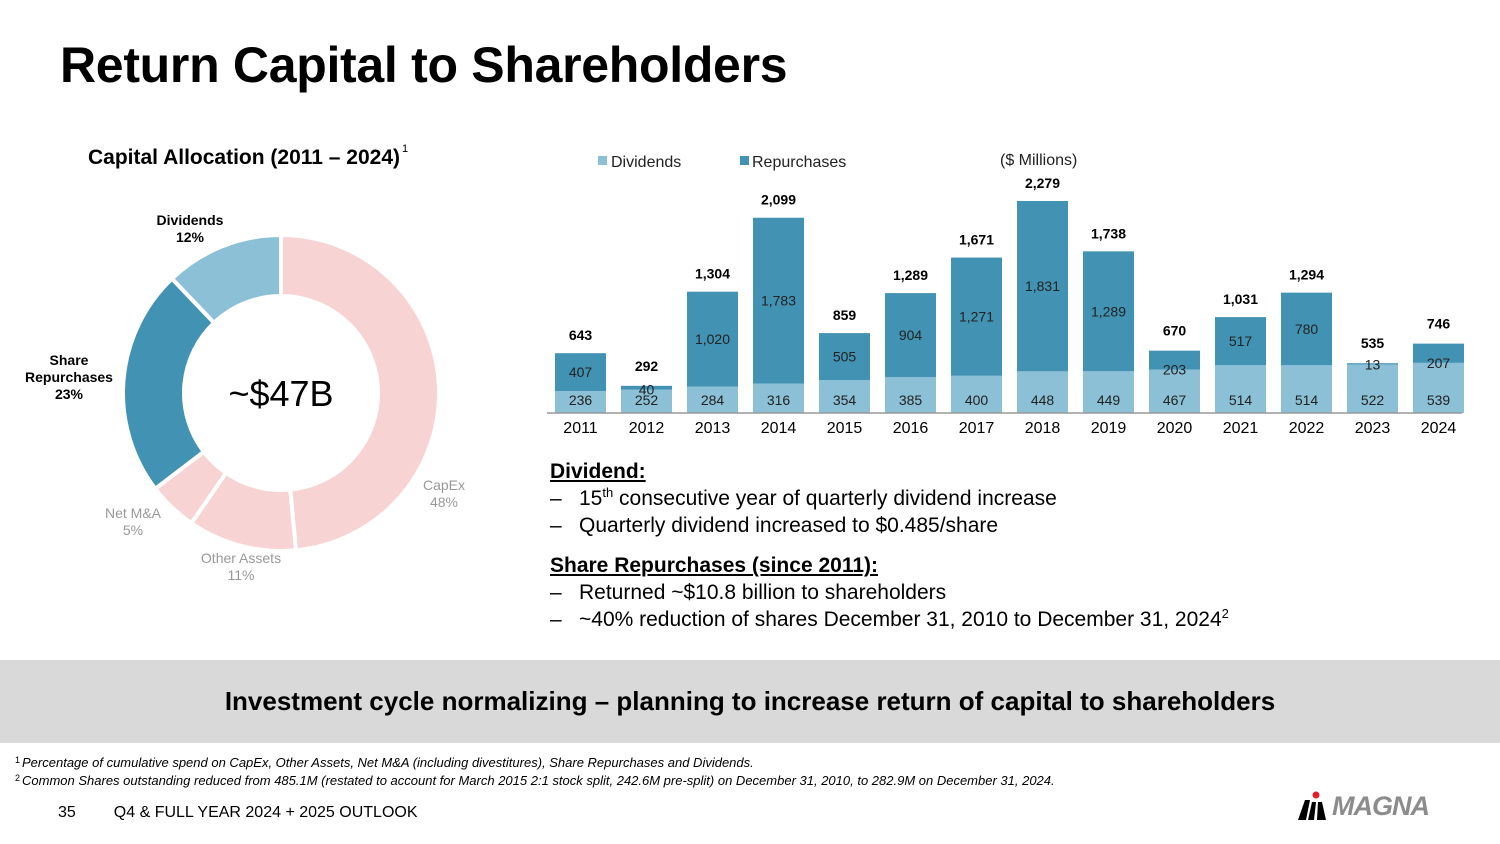  I want to click on data-label-repurchases: 1,783, so click(778, 301).